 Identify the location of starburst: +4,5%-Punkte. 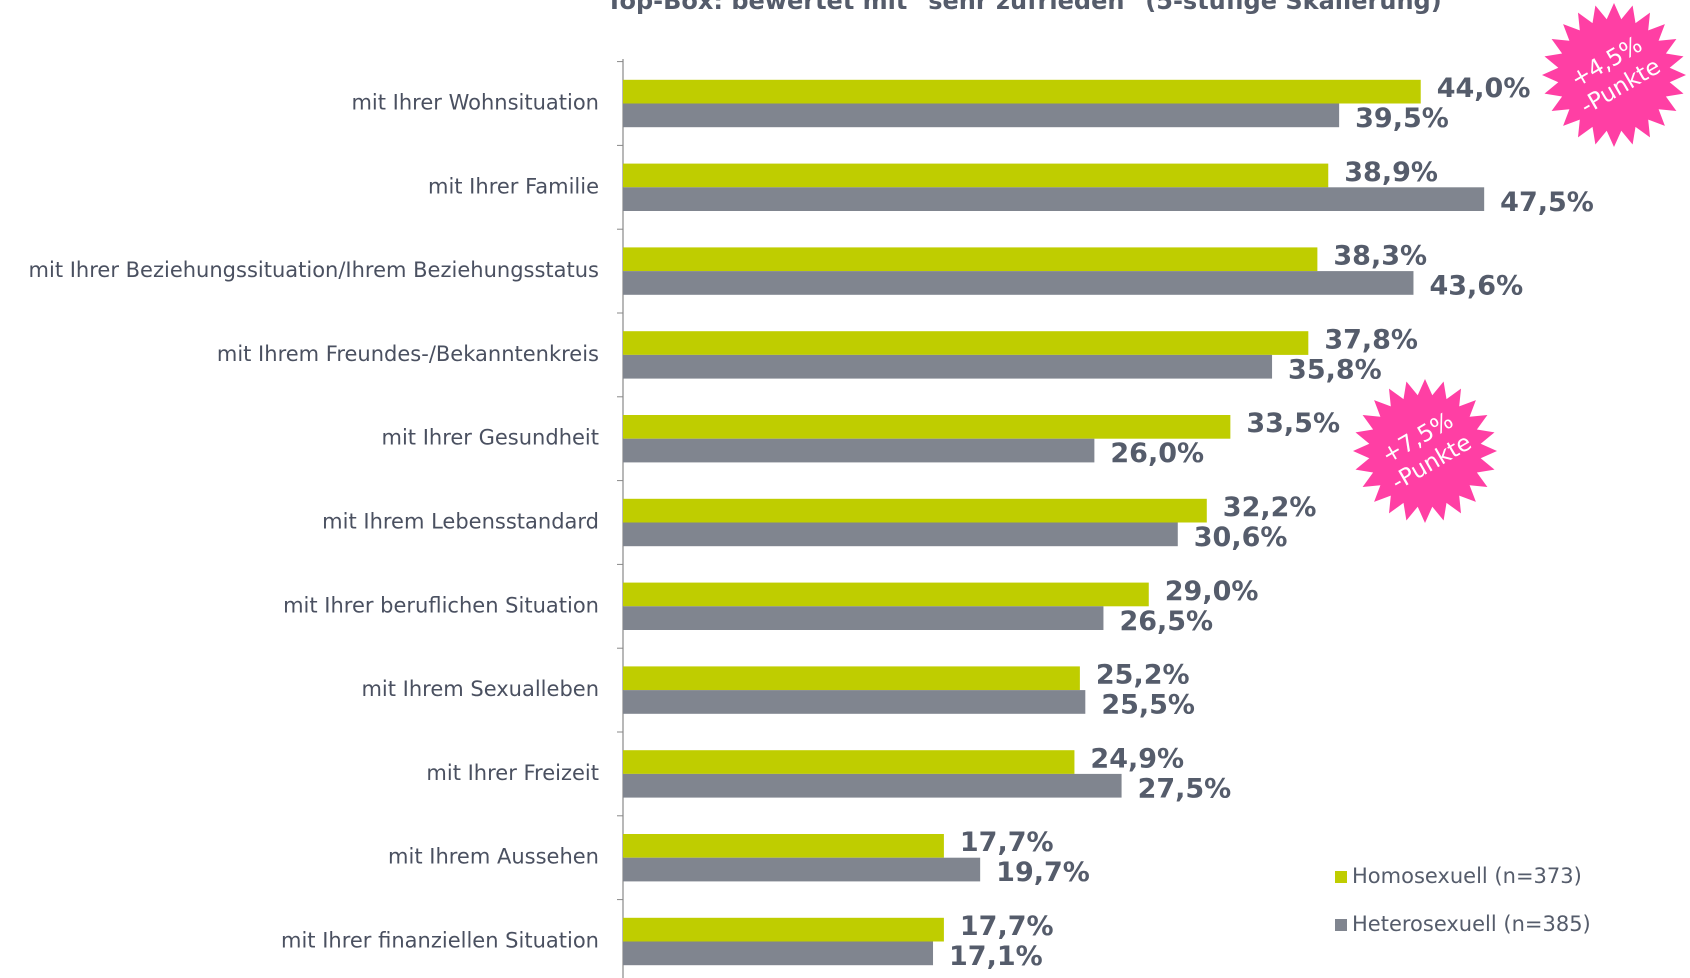
(1614, 75).